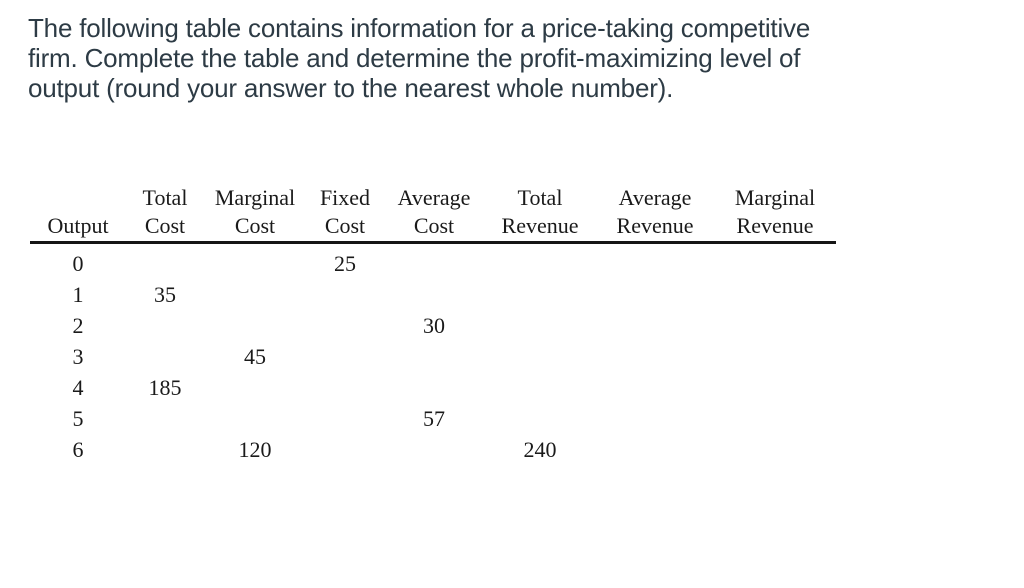  I want to click on table-cell: 57, so click(434, 418).